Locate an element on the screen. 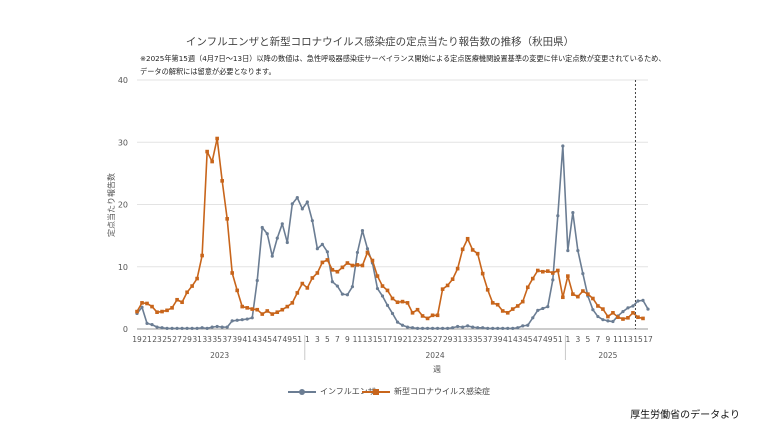 The image size is (760, 427). x-tick-label: 31 is located at coordinates (197, 339).